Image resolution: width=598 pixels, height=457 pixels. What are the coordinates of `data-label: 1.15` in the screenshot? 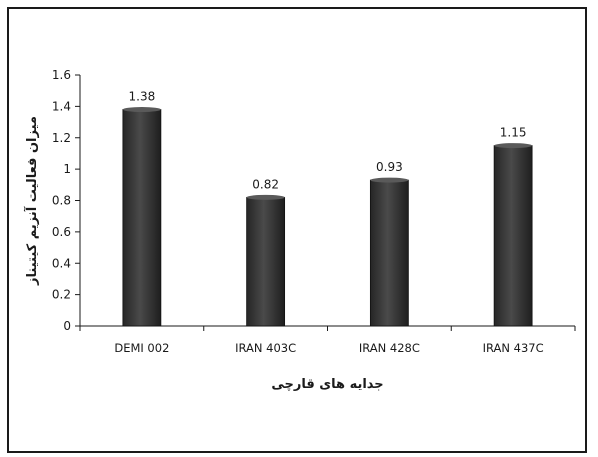 It's located at (513, 133).